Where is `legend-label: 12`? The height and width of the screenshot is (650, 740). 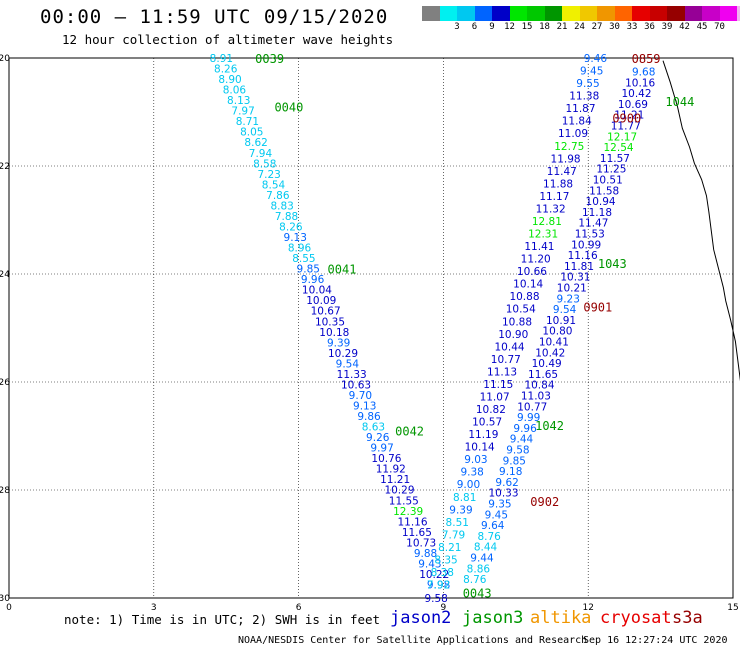 legend-label: 12 is located at coordinates (509, 27).